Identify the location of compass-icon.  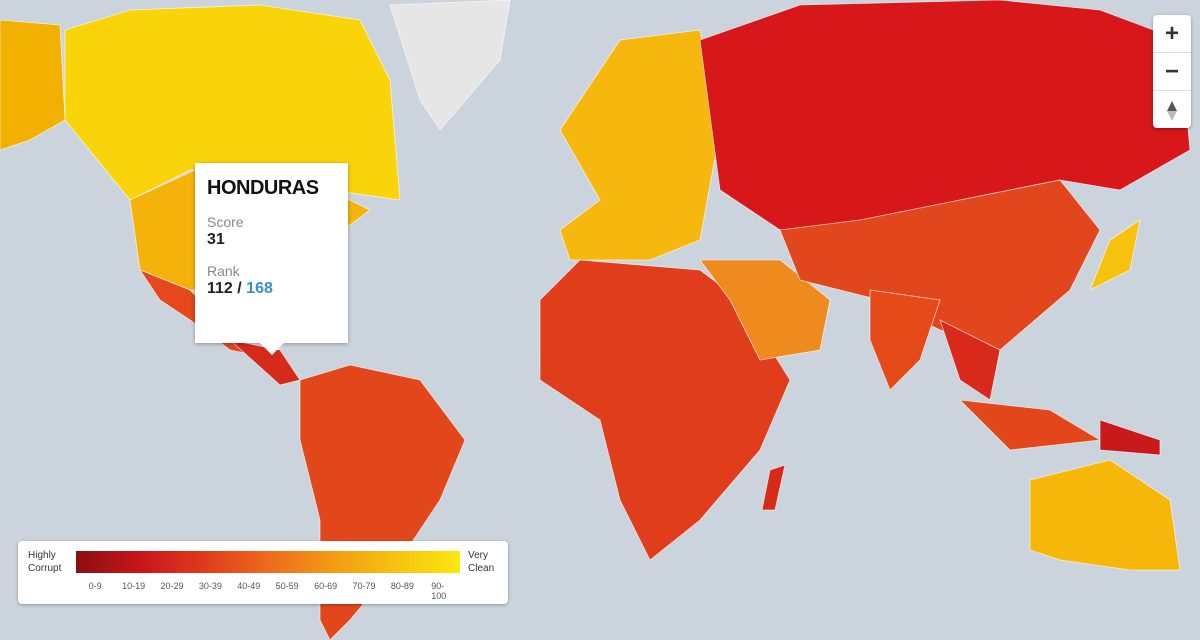
(1172, 110).